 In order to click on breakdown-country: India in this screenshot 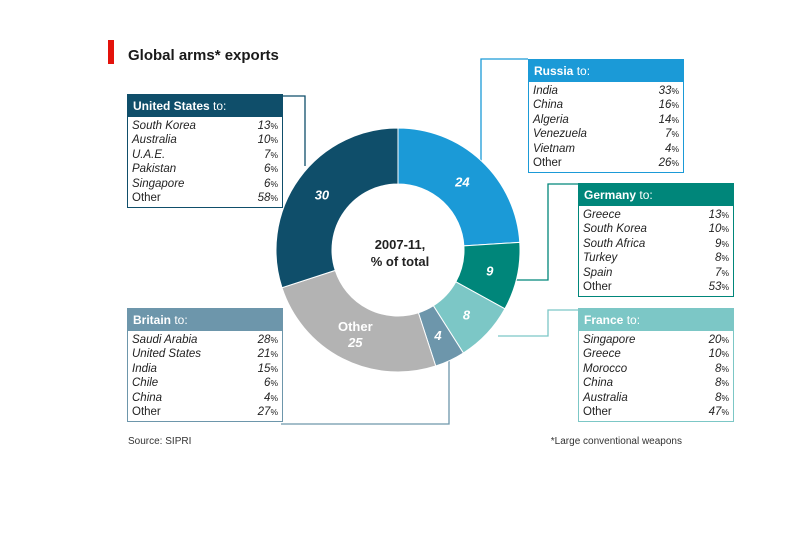, I will do `click(144, 368)`.